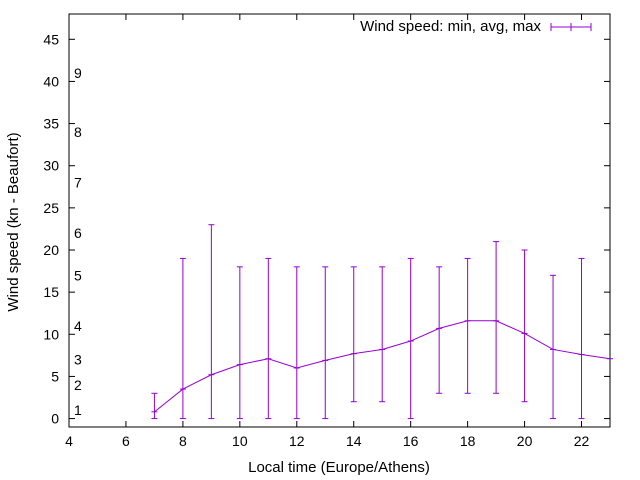  I want to click on x-tick-label: 16, so click(411, 441).